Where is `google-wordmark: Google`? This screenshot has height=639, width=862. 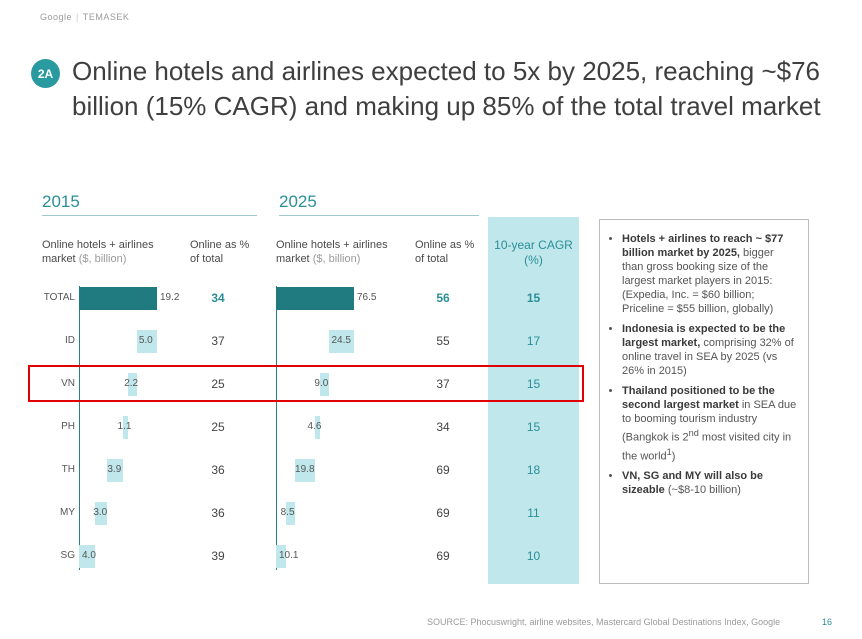 google-wordmark: Google is located at coordinates (56, 17).